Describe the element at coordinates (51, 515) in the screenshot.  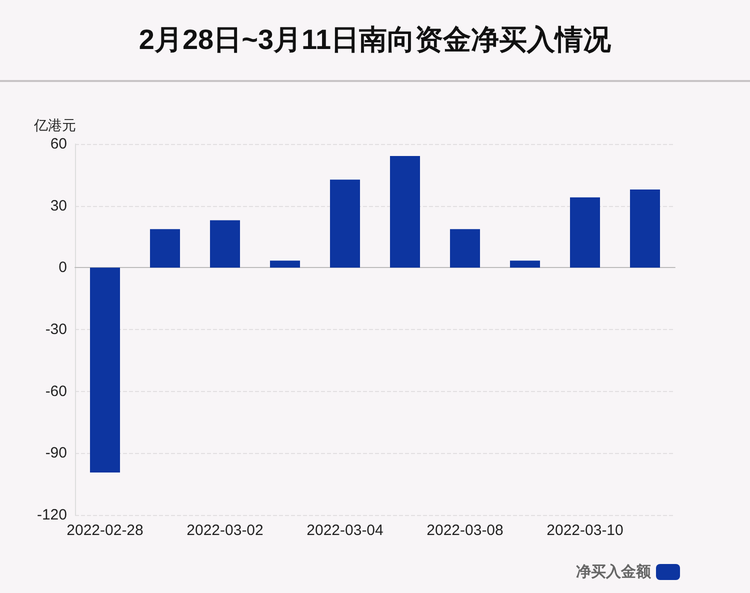
I see `y-tick-label: -120` at that location.